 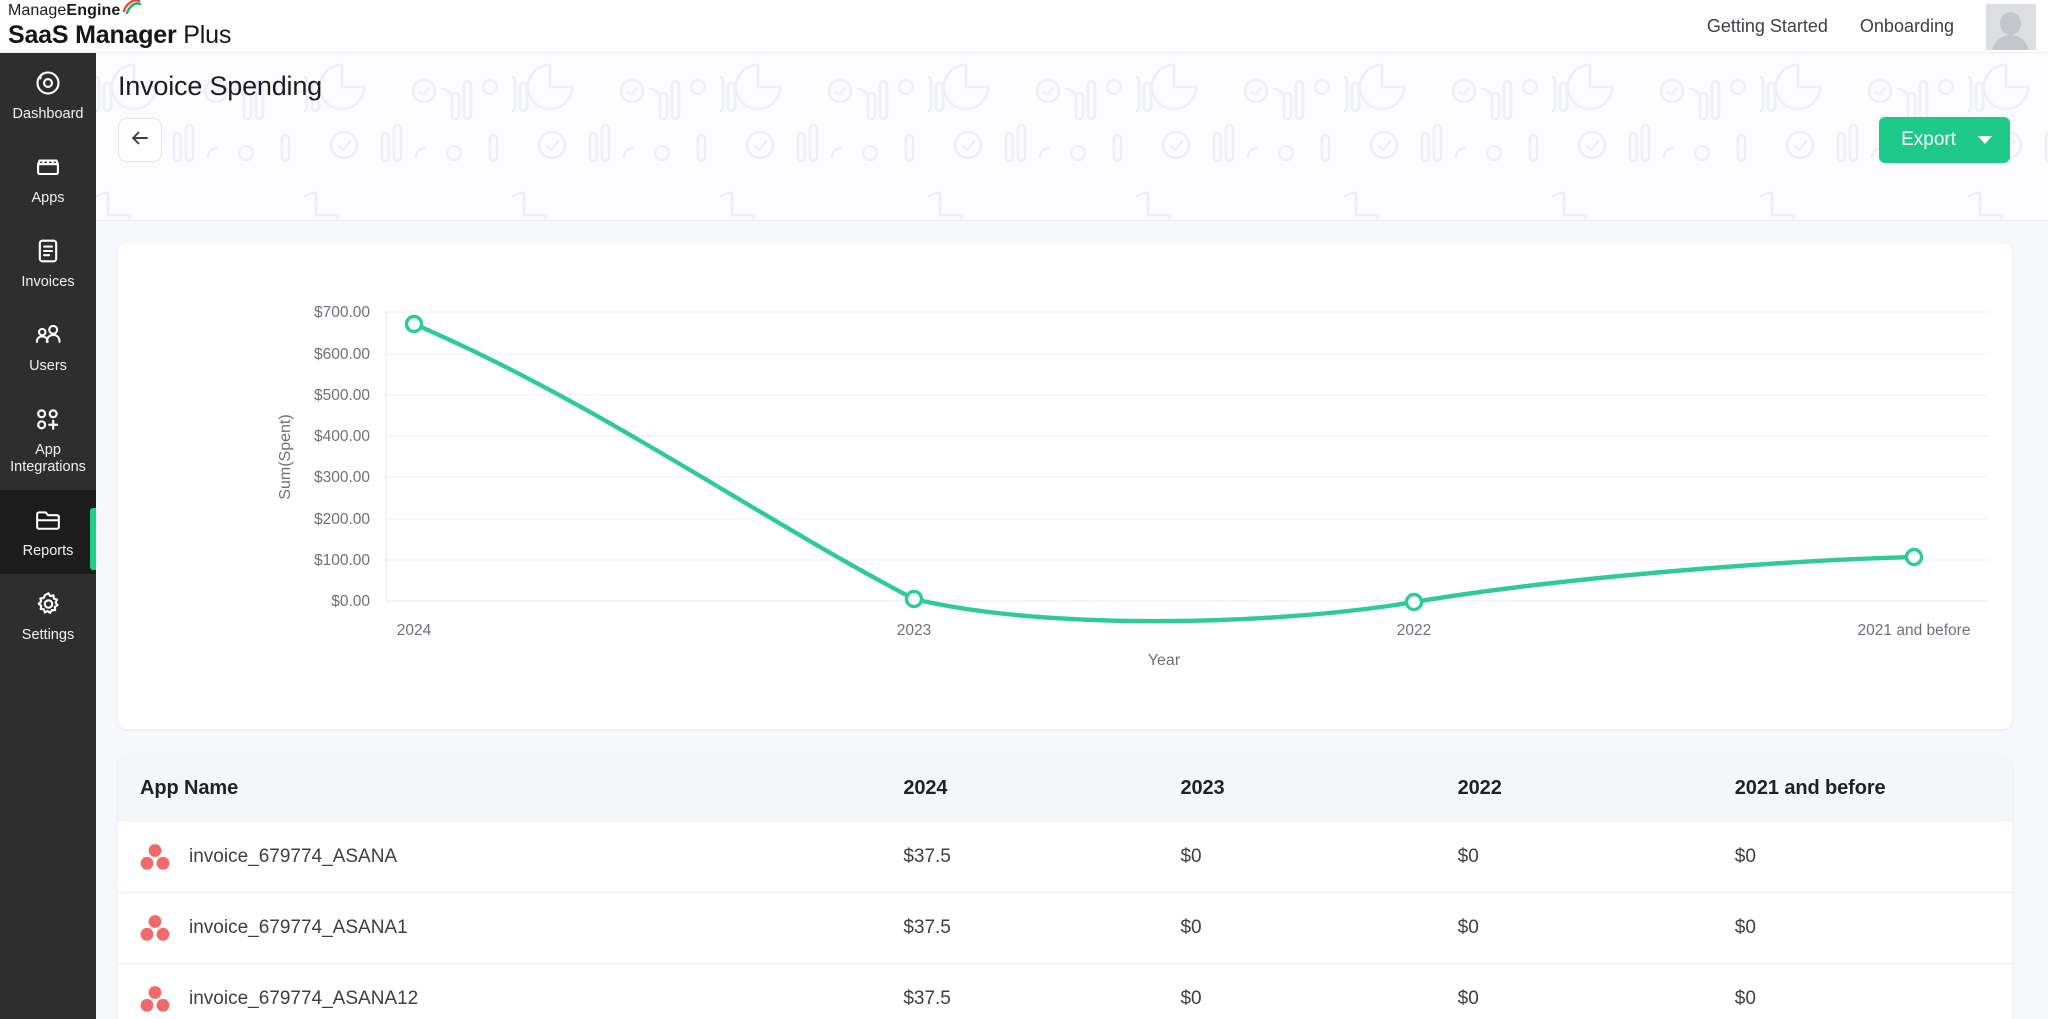 What do you see at coordinates (298, 927) in the screenshot?
I see `app-name: invoice_679774_ASANA1` at bounding box center [298, 927].